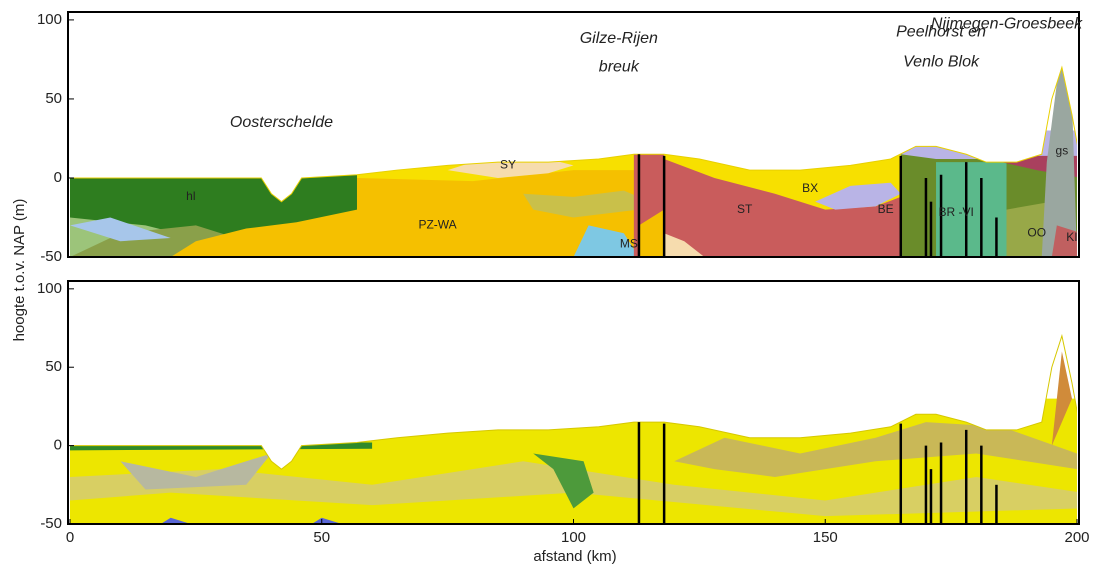 The width and height of the screenshot is (1096, 569). What do you see at coordinates (1062, 150) in the screenshot?
I see `unit-label: gs` at bounding box center [1062, 150].